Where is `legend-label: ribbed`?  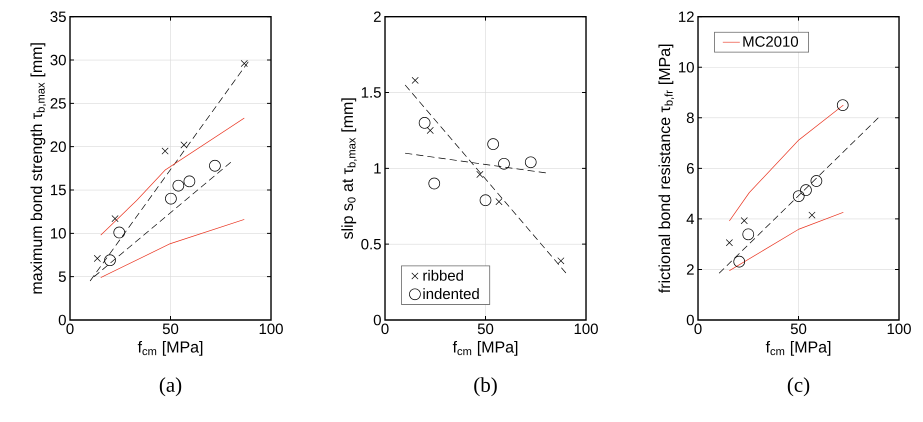 legend-label: ribbed is located at coordinates (443, 275).